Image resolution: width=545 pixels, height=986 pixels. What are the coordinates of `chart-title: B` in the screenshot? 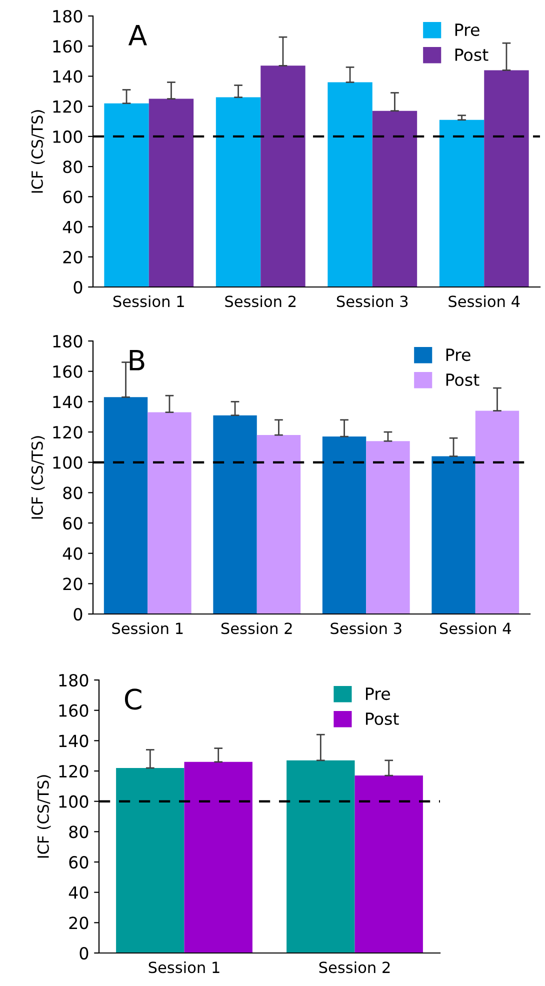 It's located at (137, 360).